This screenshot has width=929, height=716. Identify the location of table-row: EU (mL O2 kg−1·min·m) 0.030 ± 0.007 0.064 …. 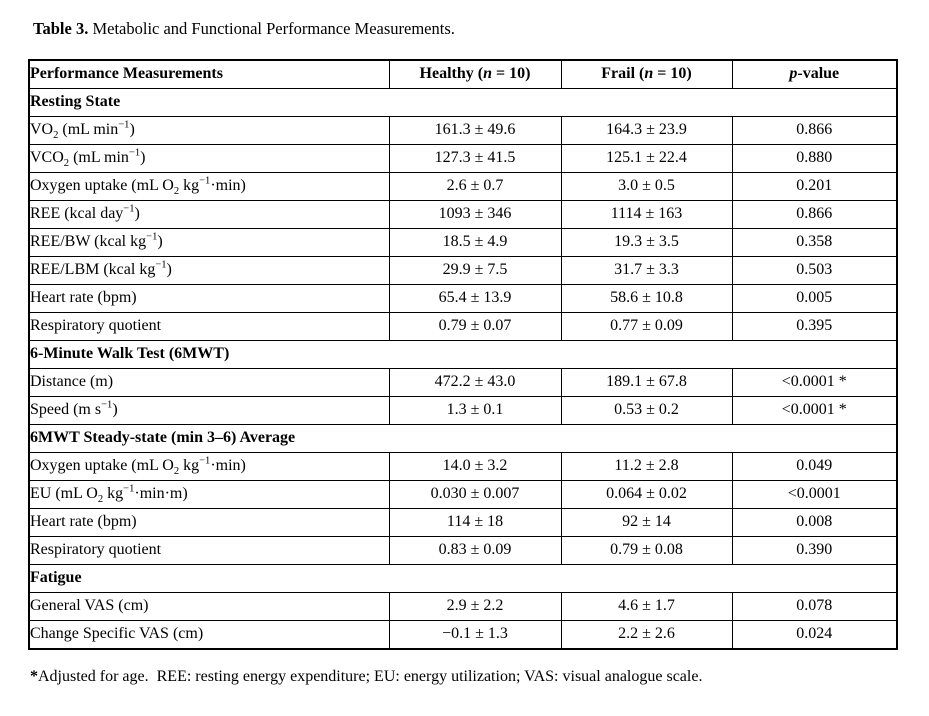
(463, 494).